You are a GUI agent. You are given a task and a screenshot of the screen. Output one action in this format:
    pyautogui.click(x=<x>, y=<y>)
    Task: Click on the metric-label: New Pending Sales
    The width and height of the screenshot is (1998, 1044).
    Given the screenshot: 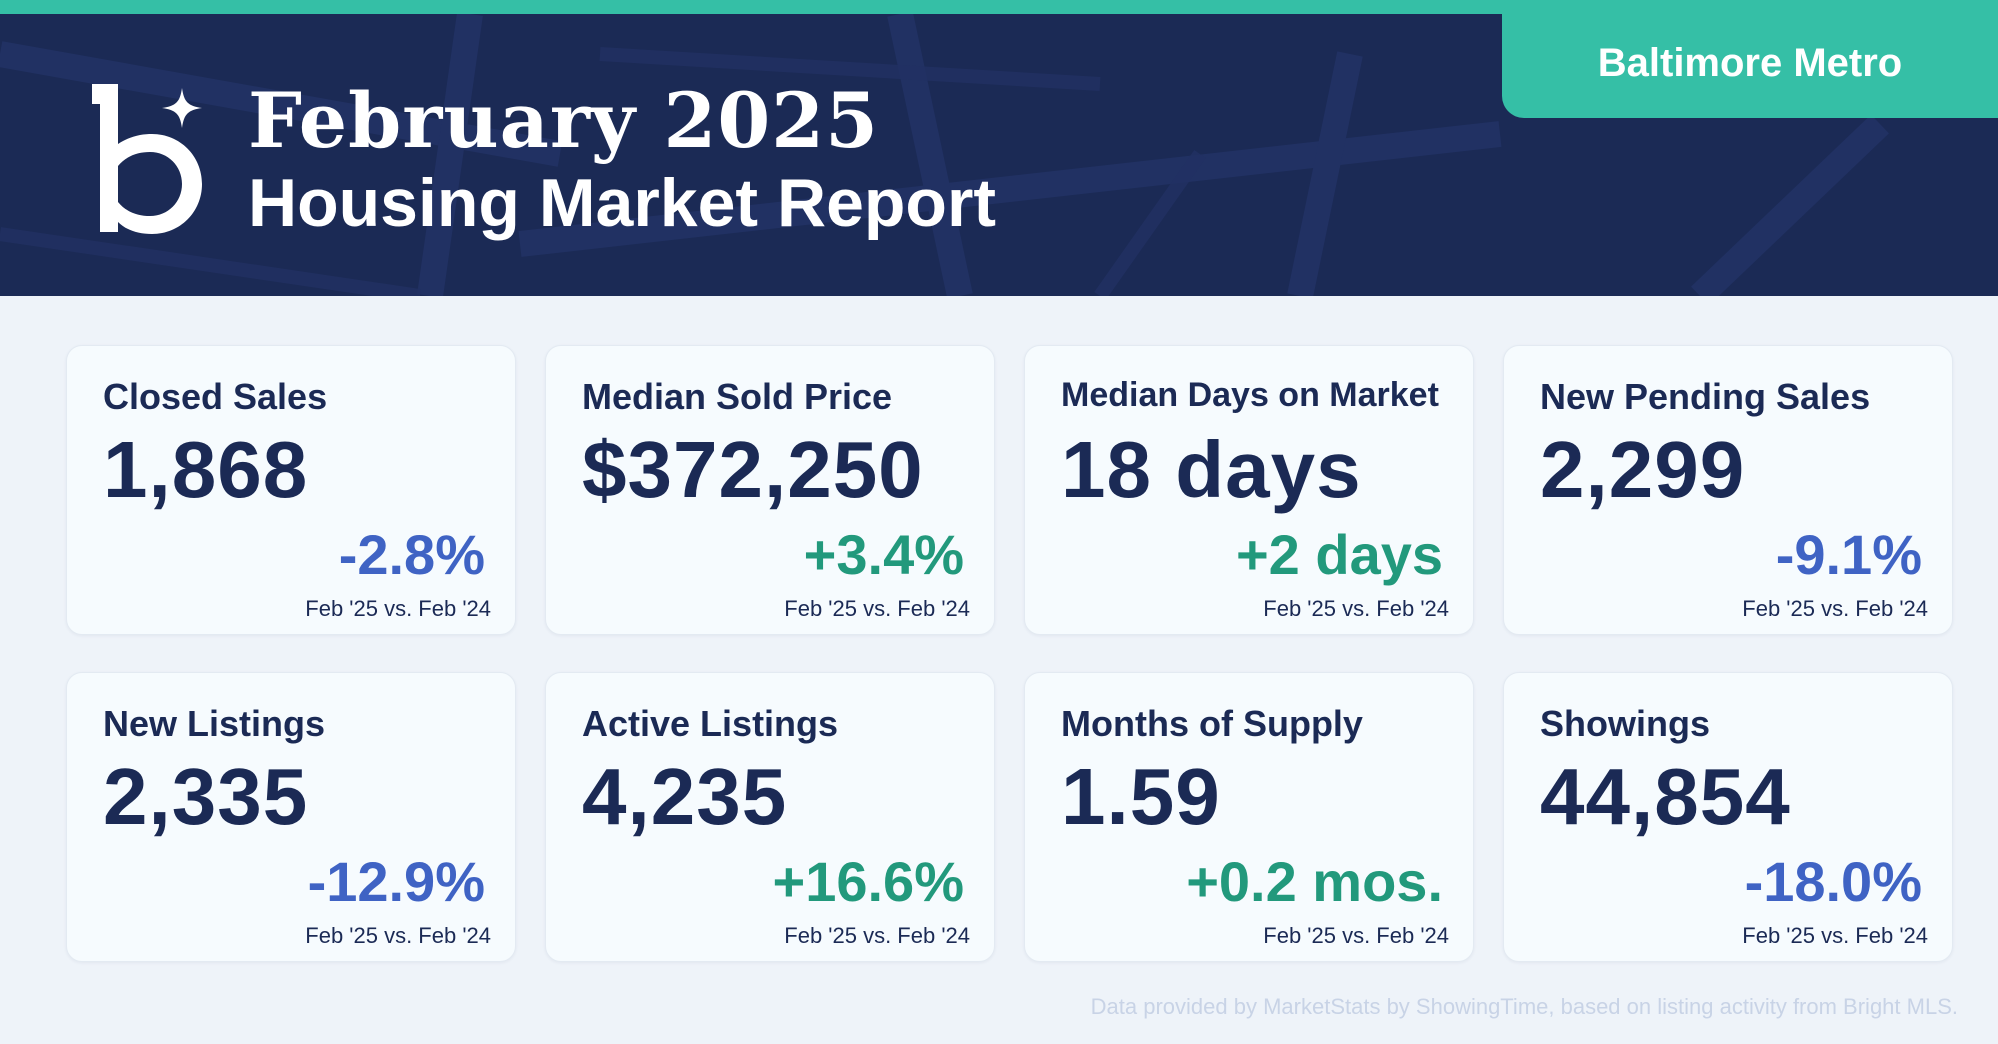 What is the action you would take?
    pyautogui.click(x=1705, y=396)
    